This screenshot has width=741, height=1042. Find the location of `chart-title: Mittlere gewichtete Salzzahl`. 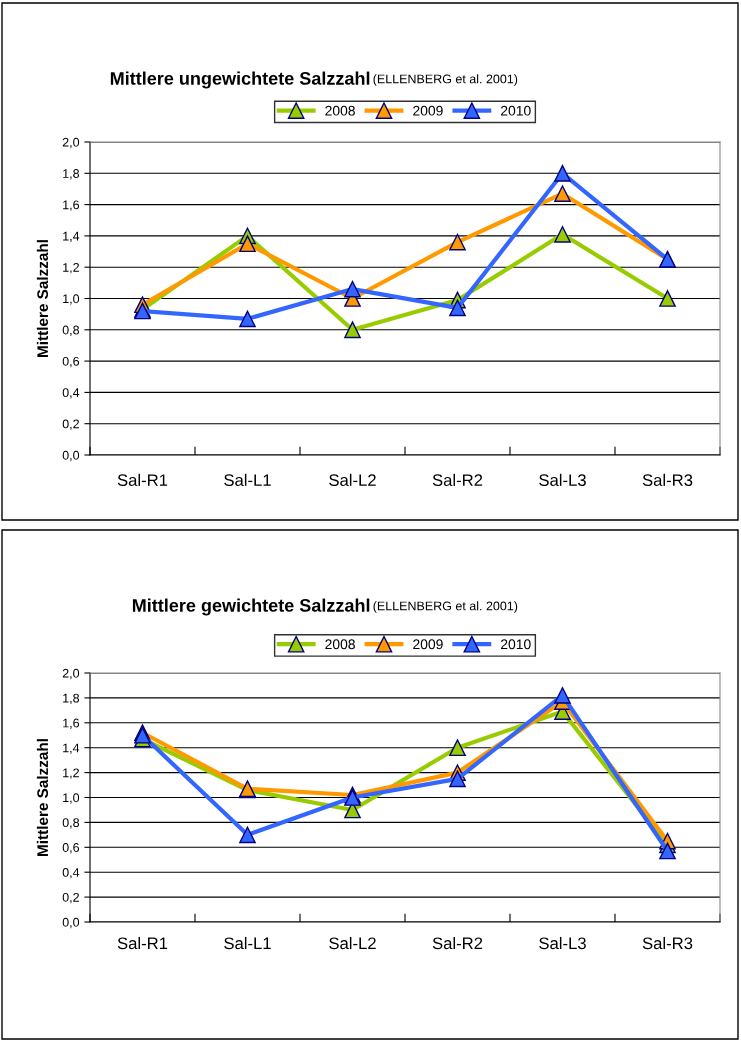

chart-title: Mittlere gewichtete Salzzahl is located at coordinates (251, 607).